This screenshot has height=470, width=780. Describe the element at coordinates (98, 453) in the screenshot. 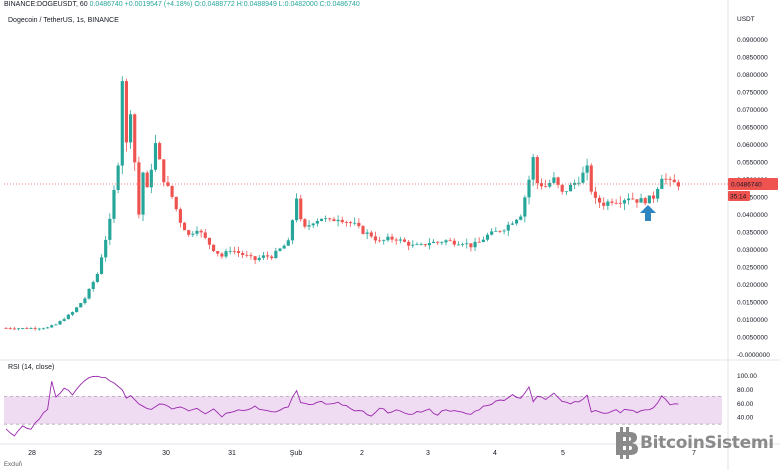

I see `time-tick-label: 29` at that location.